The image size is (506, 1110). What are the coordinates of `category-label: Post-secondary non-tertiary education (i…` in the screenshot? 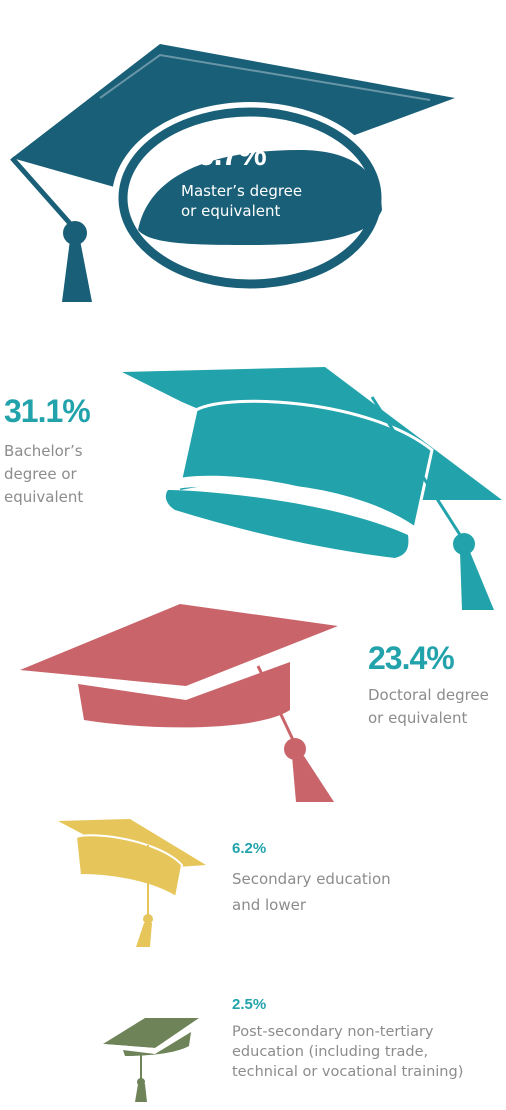 It's located at (348, 1052).